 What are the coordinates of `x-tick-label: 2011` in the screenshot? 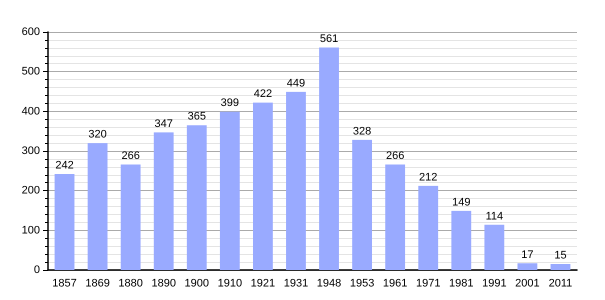 It's located at (560, 284).